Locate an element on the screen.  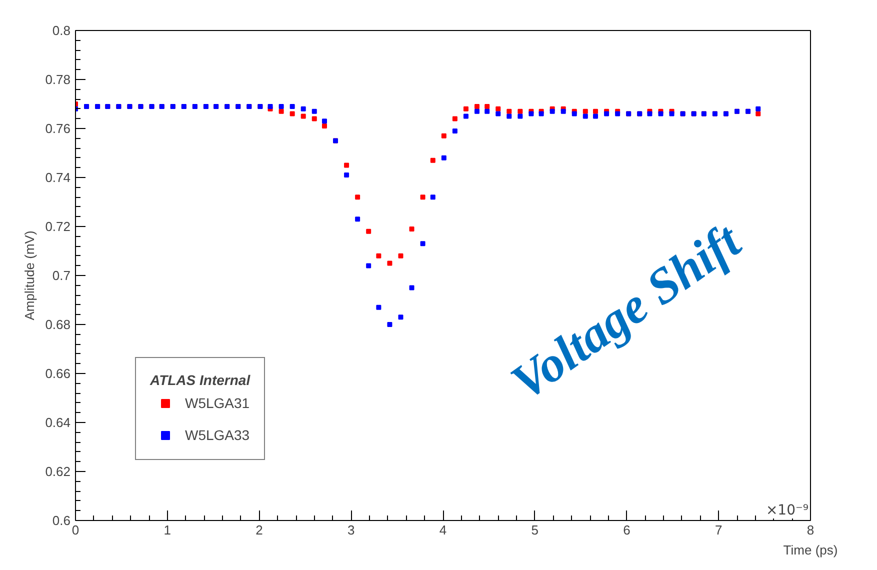
x-tick-label: 1 is located at coordinates (167, 530).